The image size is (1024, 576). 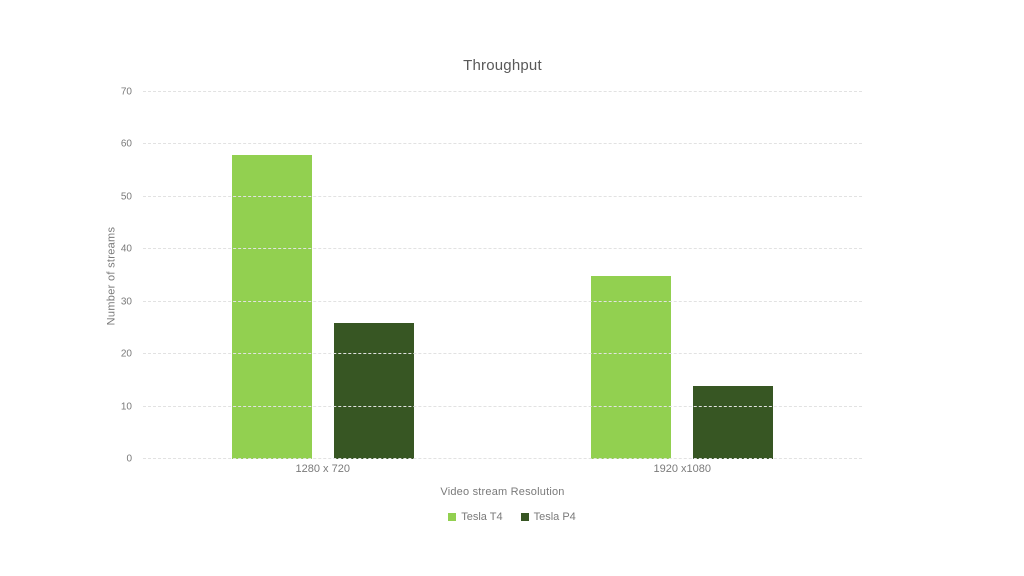 I want to click on legend-item-tesla-t4: Tesla T4, so click(x=475, y=517).